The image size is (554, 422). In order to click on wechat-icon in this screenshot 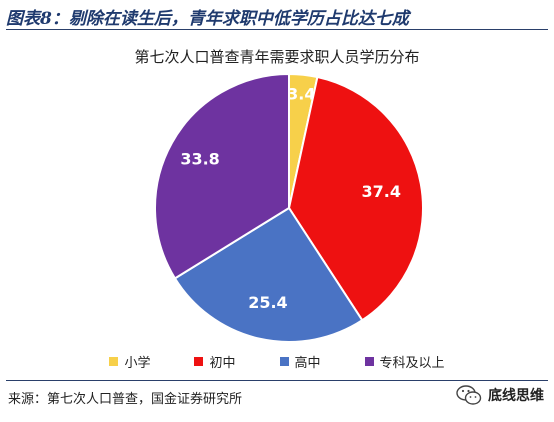, I will do `click(469, 395)`.